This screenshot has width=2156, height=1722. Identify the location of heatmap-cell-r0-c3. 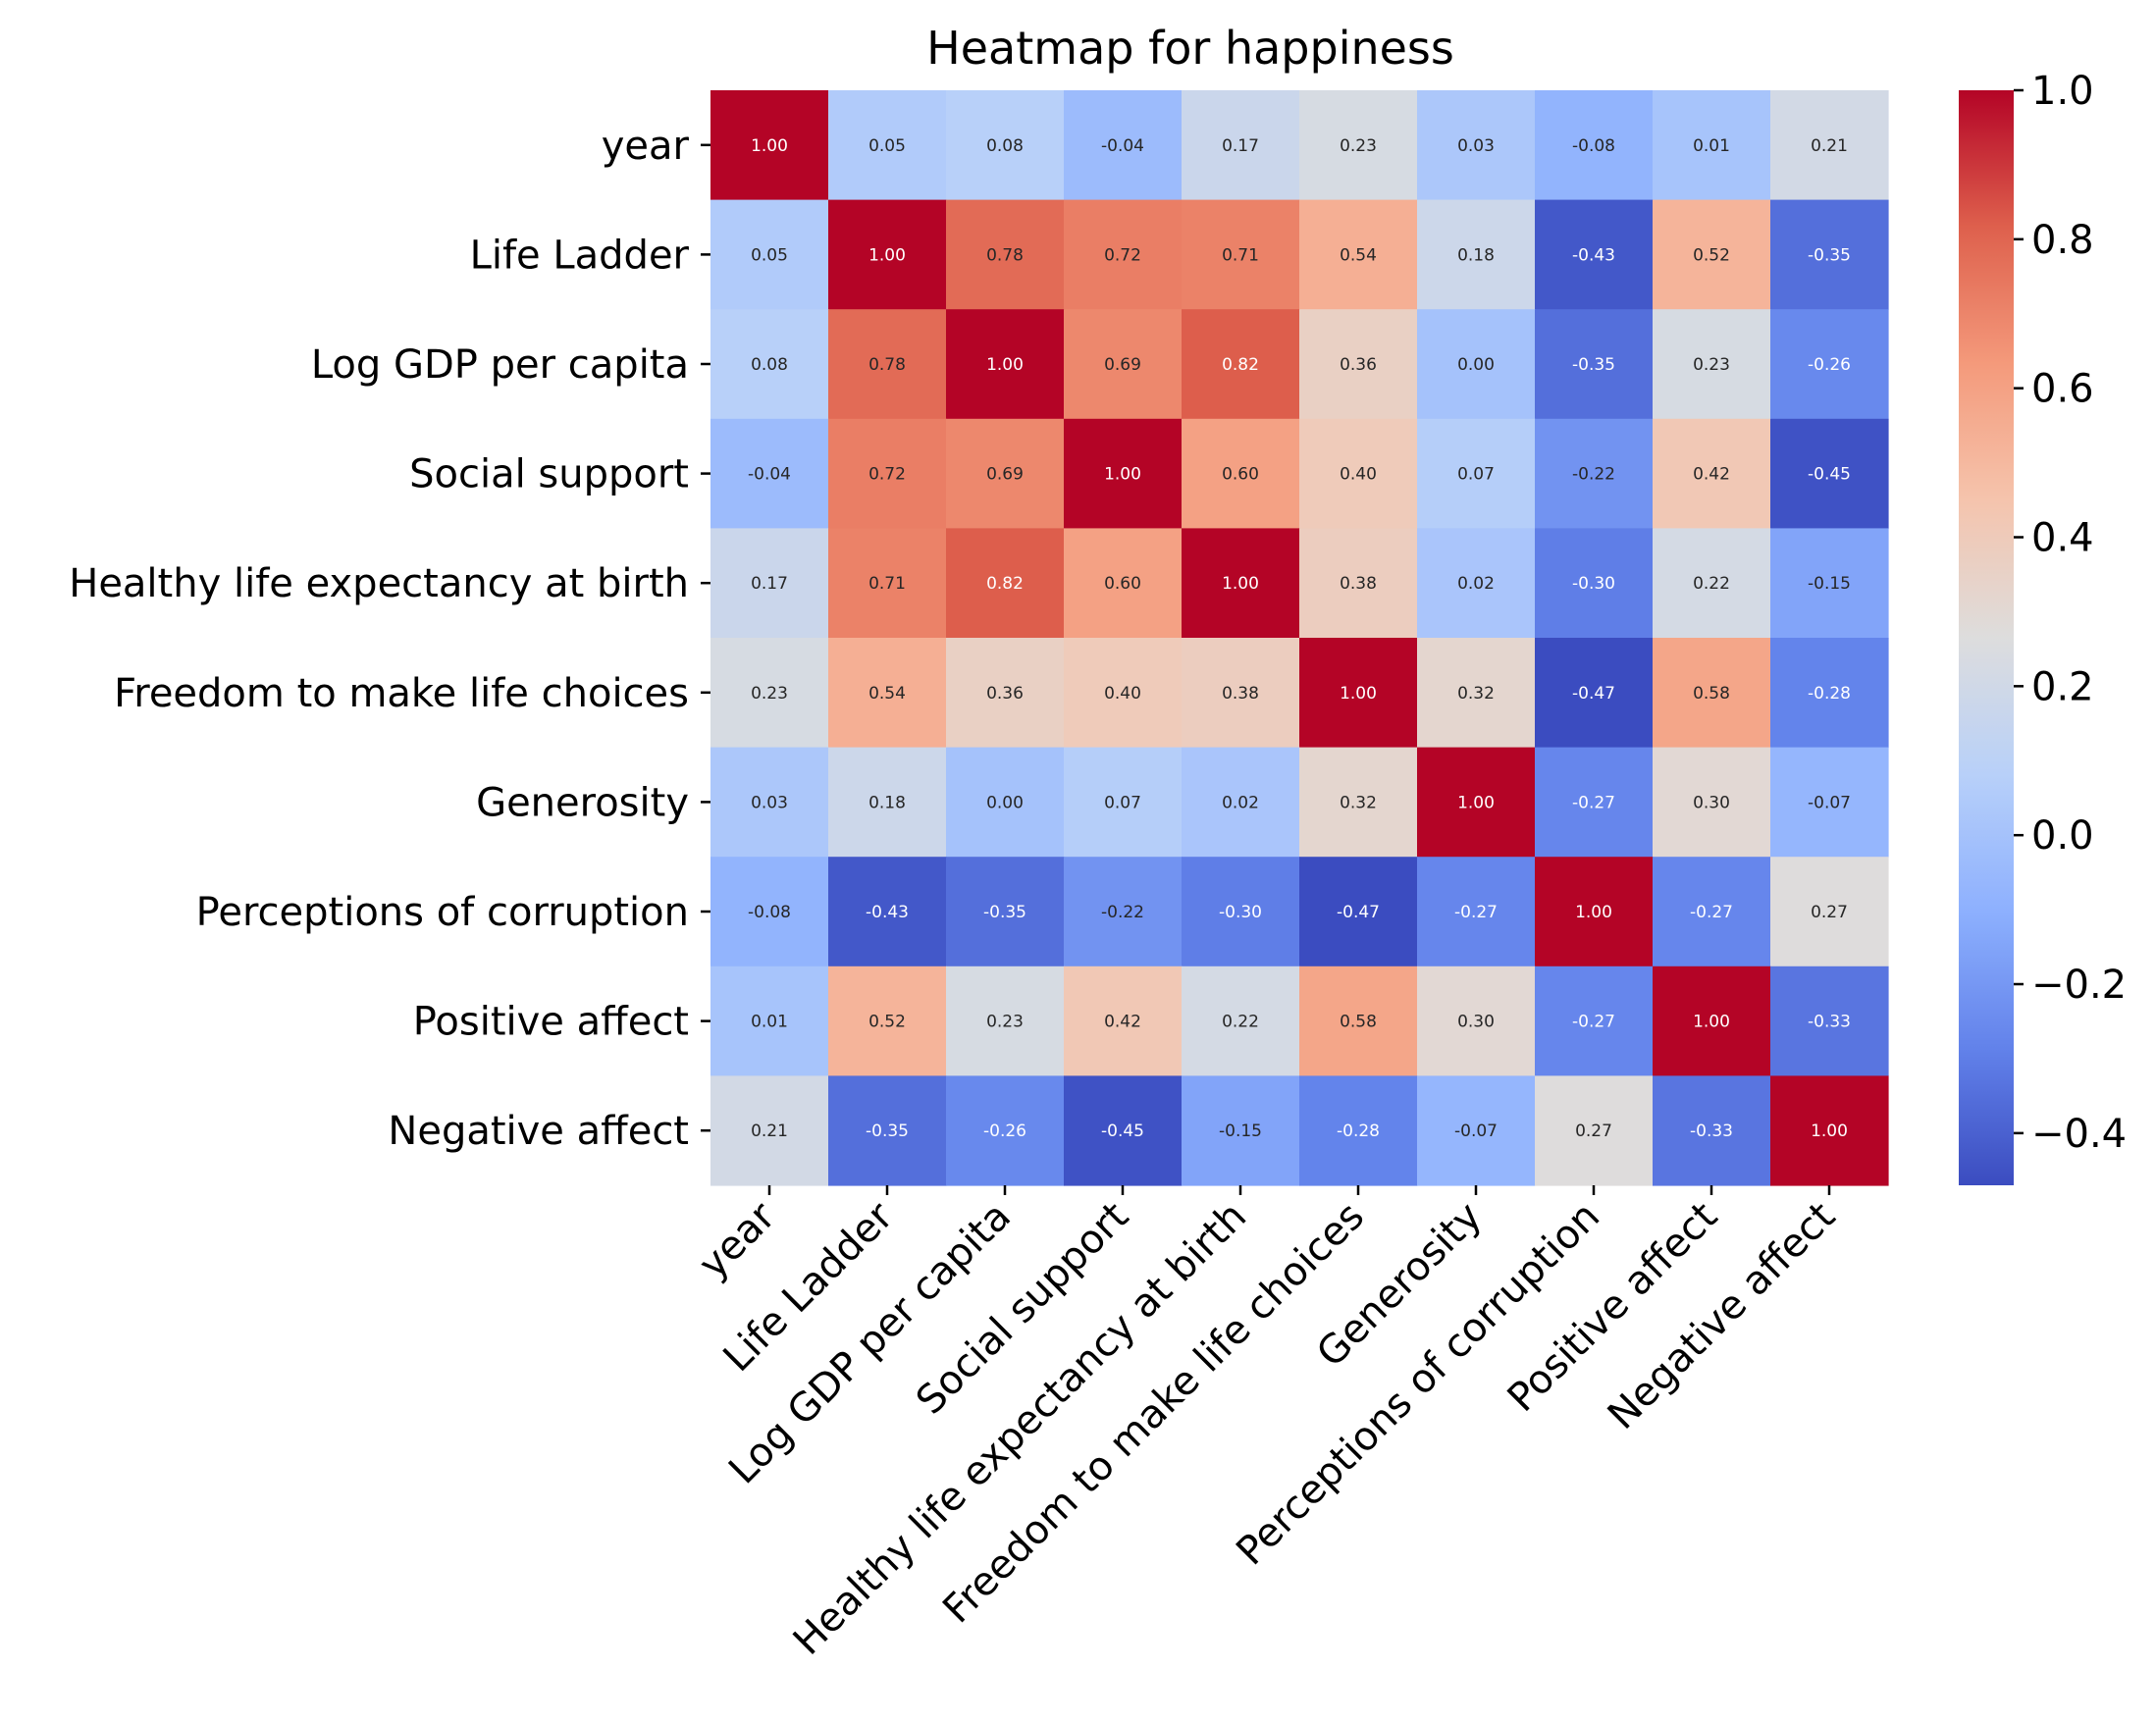
(1123, 145).